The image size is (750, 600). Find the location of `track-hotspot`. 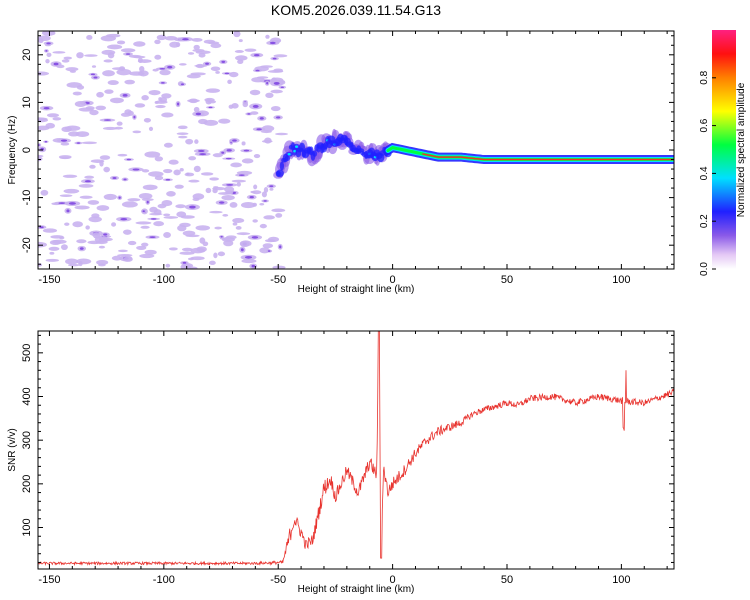

track-hotspot is located at coordinates (297, 146).